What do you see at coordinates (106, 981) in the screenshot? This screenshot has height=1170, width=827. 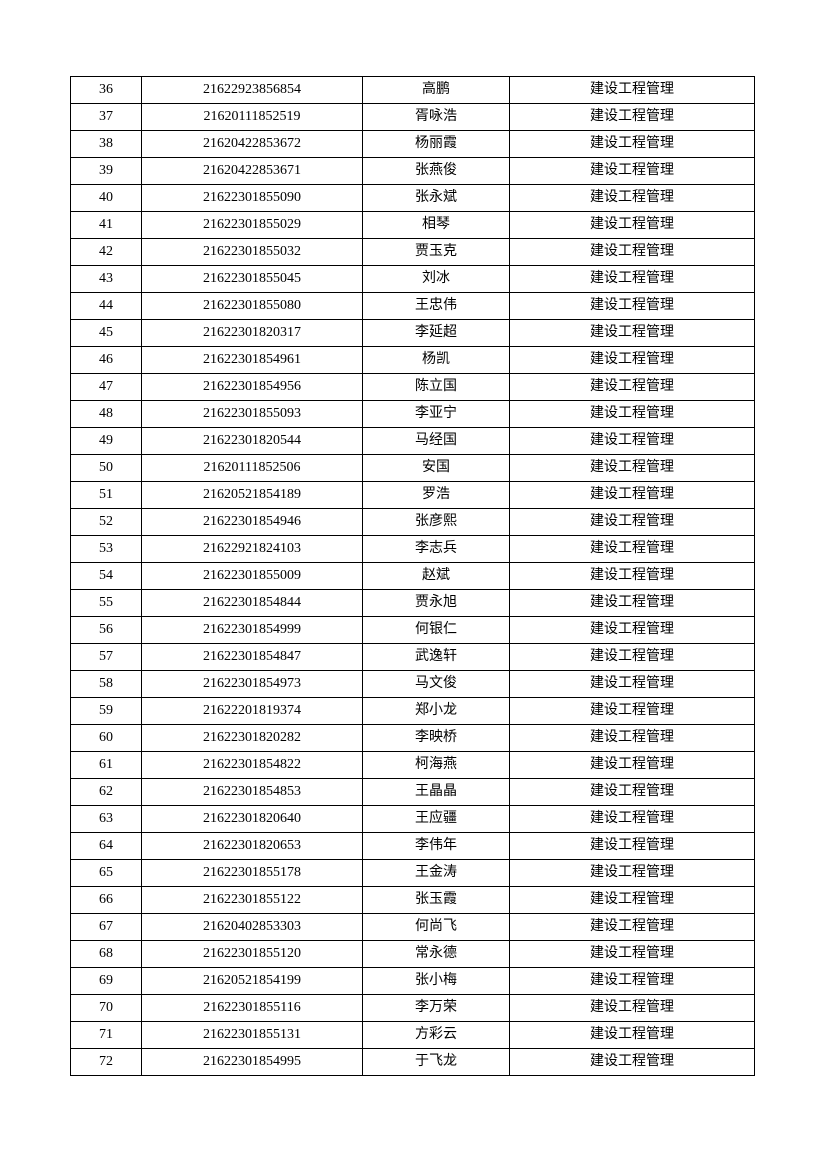 I see `row-number-cell: 69` at bounding box center [106, 981].